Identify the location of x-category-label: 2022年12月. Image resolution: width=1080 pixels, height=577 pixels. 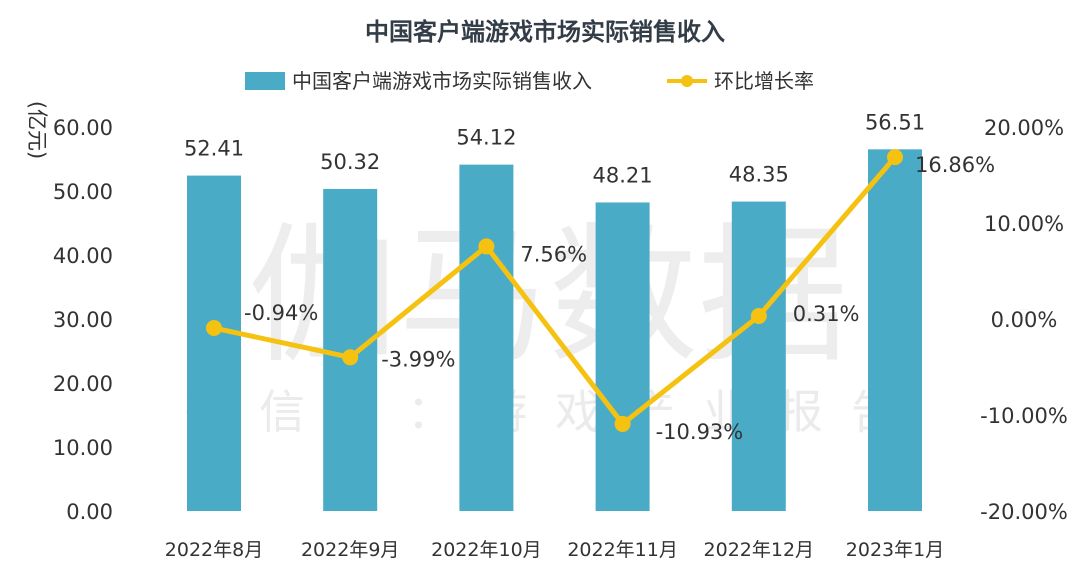
(759, 550).